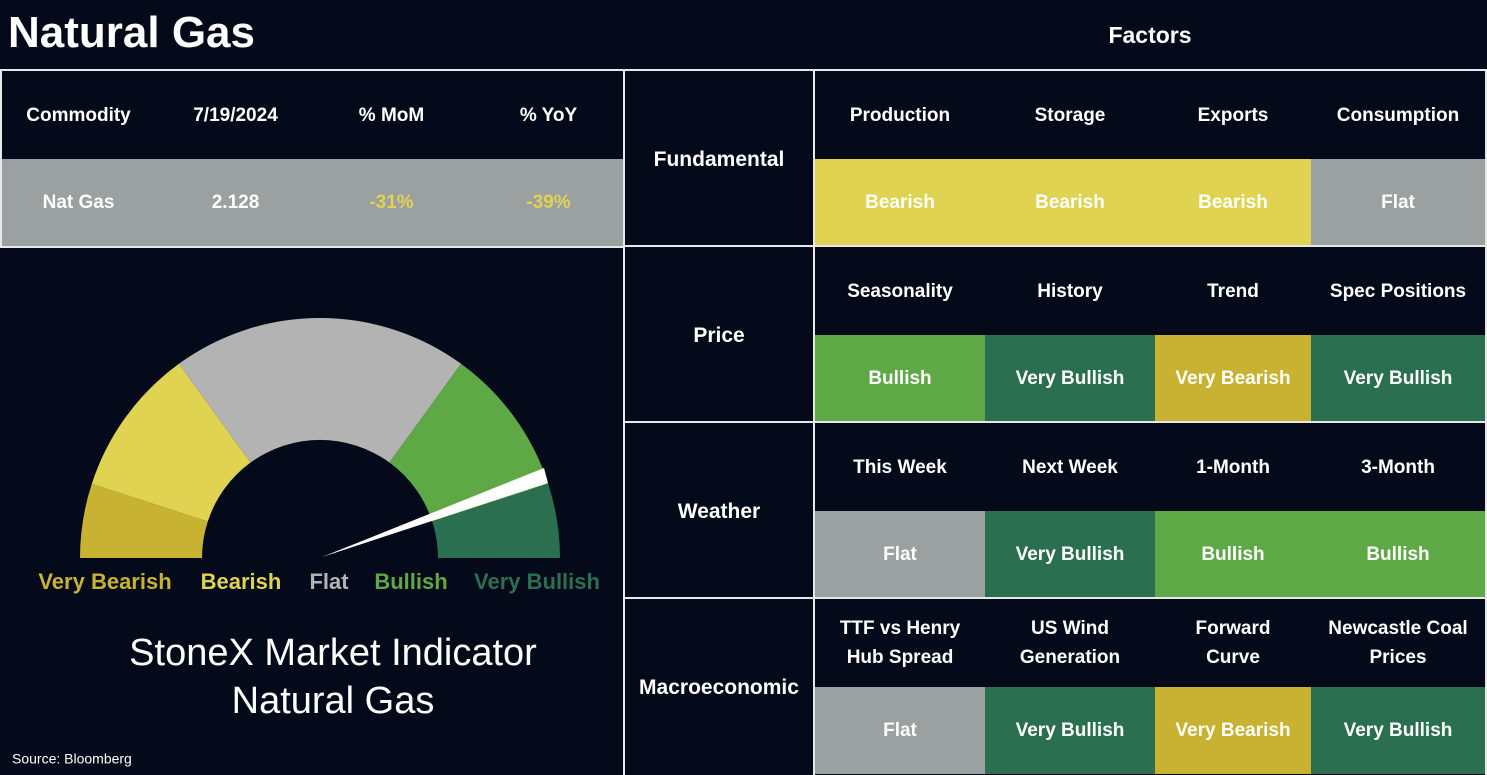  What do you see at coordinates (1070, 467) in the screenshot?
I see `factor-name: Next Week` at bounding box center [1070, 467].